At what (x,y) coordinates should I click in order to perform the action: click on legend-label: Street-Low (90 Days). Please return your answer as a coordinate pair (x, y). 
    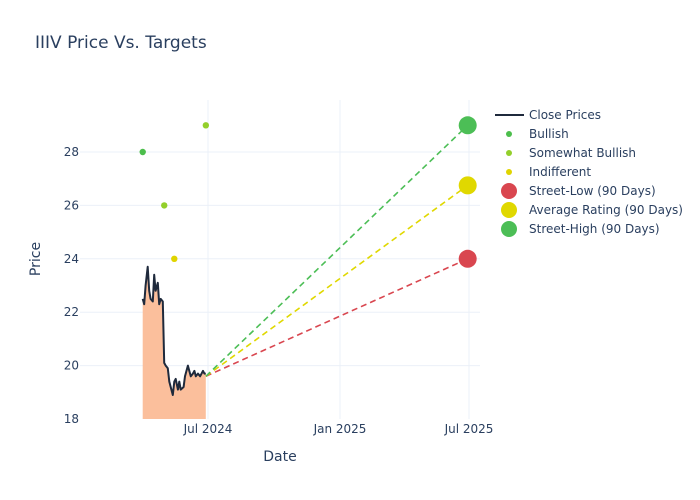
    Looking at the image, I should click on (592, 191).